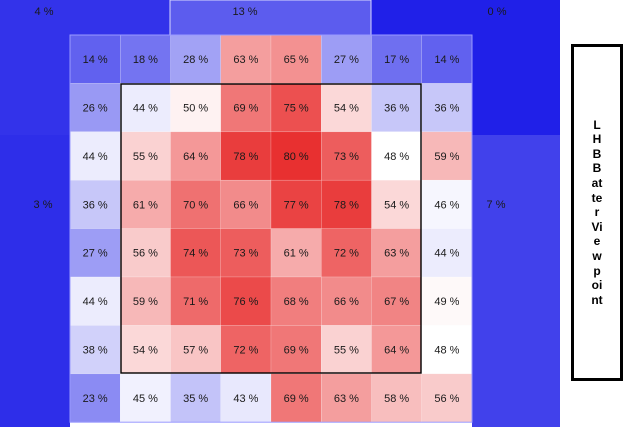 The height and width of the screenshot is (427, 640). I want to click on zone-cell-label: 66 %, so click(245, 205).